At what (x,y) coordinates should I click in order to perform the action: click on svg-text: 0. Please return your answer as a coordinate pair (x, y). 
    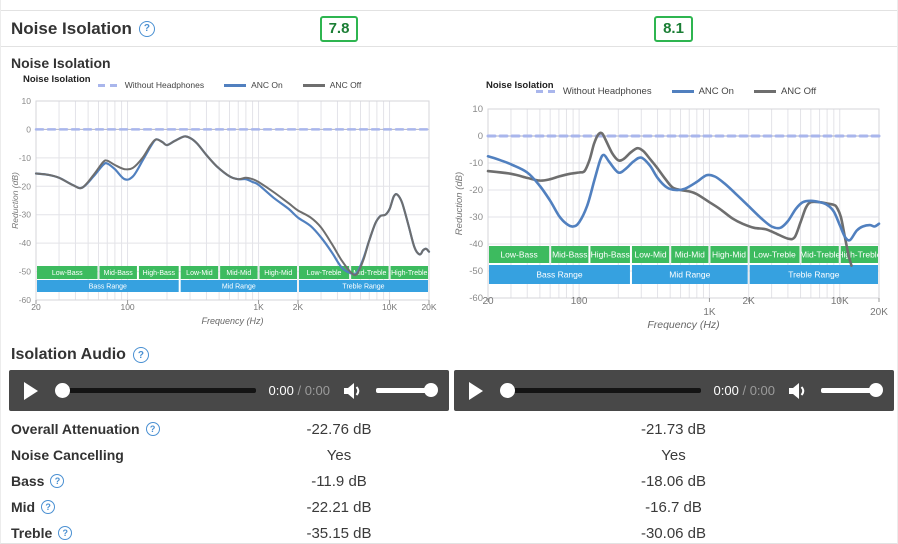
    Looking at the image, I should click on (28, 129).